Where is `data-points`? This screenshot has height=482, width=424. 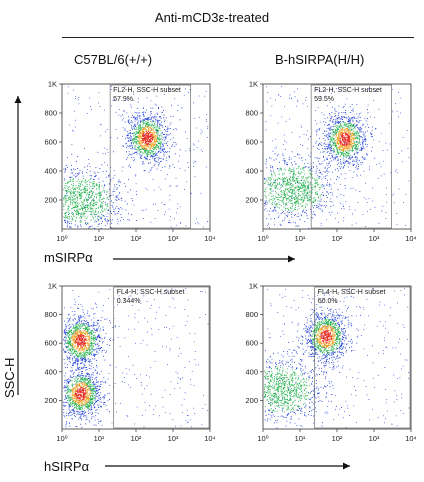
data-points is located at coordinates (136, 157).